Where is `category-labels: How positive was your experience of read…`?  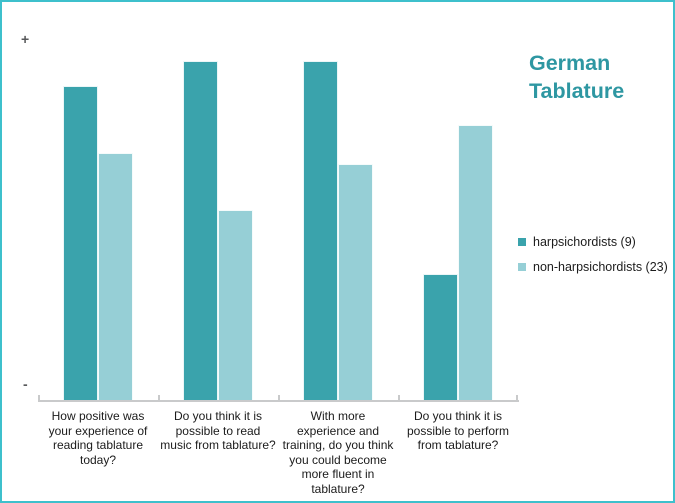 category-labels: How positive was your experience of read… is located at coordinates (278, 452).